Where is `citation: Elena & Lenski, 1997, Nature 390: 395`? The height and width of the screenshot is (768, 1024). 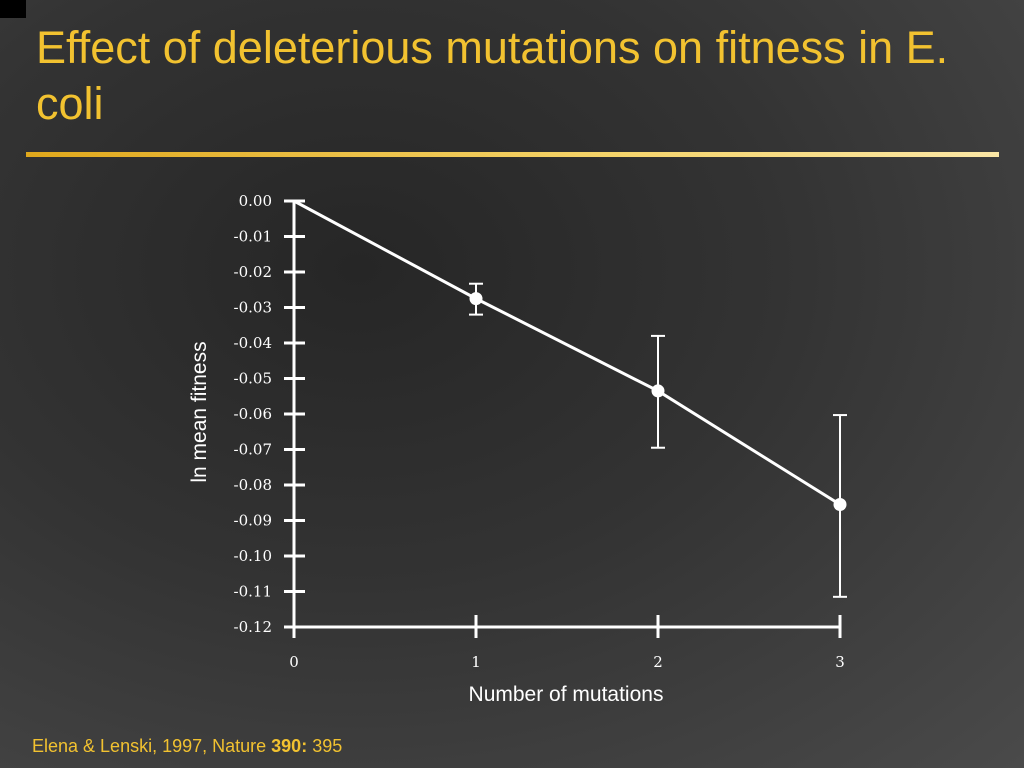
citation: Elena & Lenski, 1997, Nature 390: 395 is located at coordinates (187, 746).